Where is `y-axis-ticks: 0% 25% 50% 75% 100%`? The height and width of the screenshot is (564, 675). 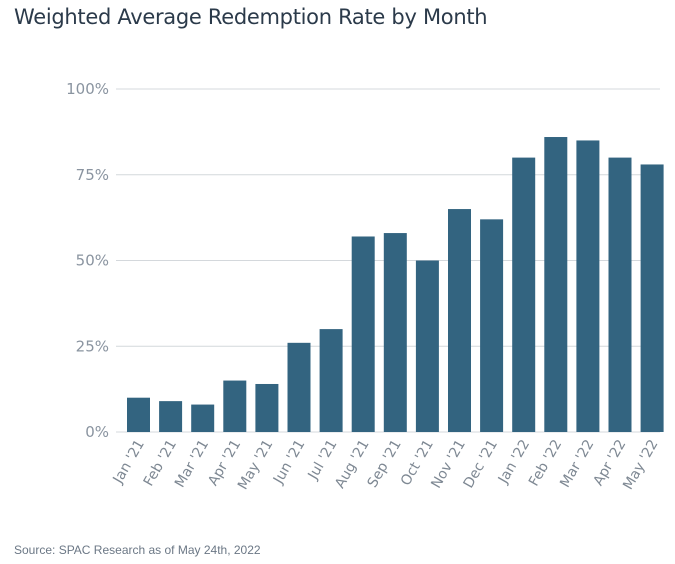 y-axis-ticks: 0% 25% 50% 75% 100% is located at coordinates (87, 260).